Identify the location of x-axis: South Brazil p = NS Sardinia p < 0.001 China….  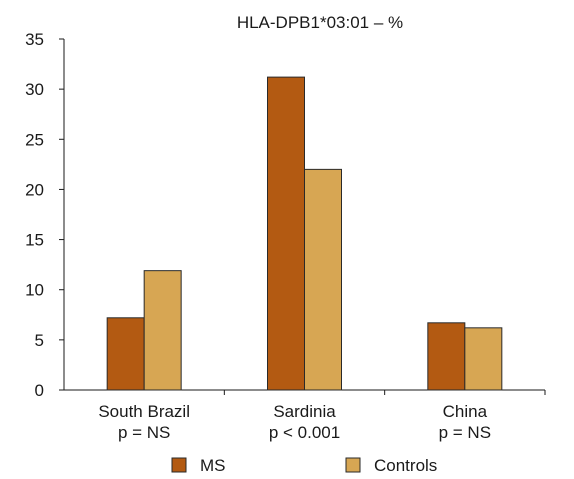
(305, 415).